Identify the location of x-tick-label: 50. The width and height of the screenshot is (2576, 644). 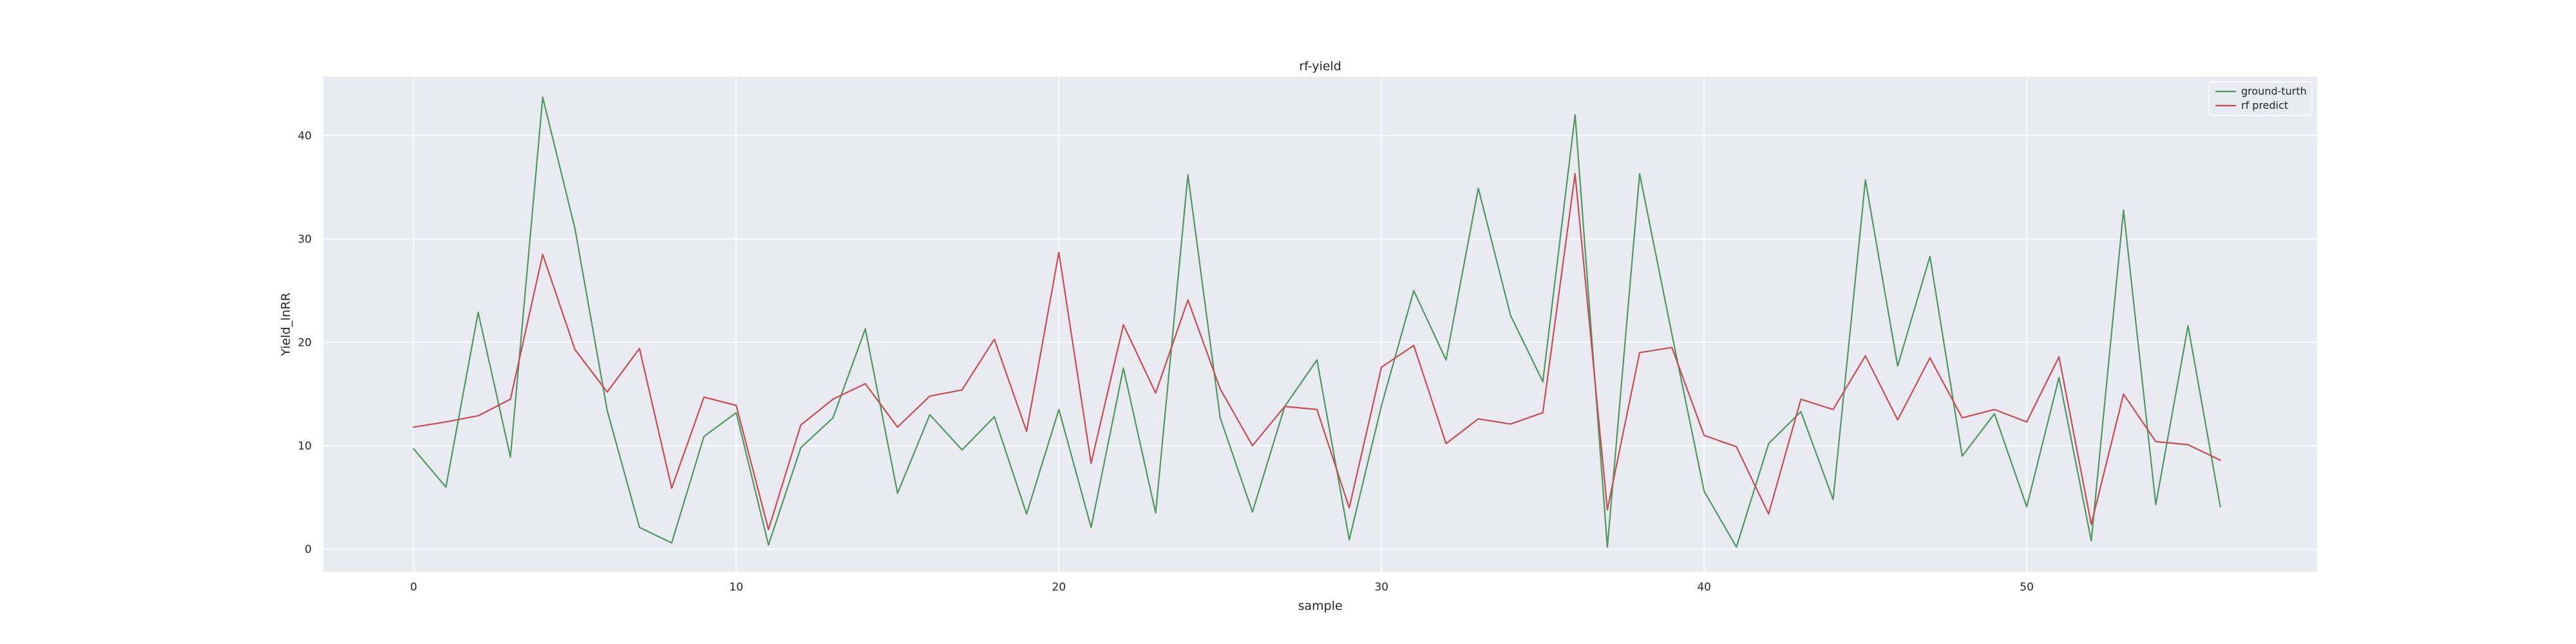
(2027, 587).